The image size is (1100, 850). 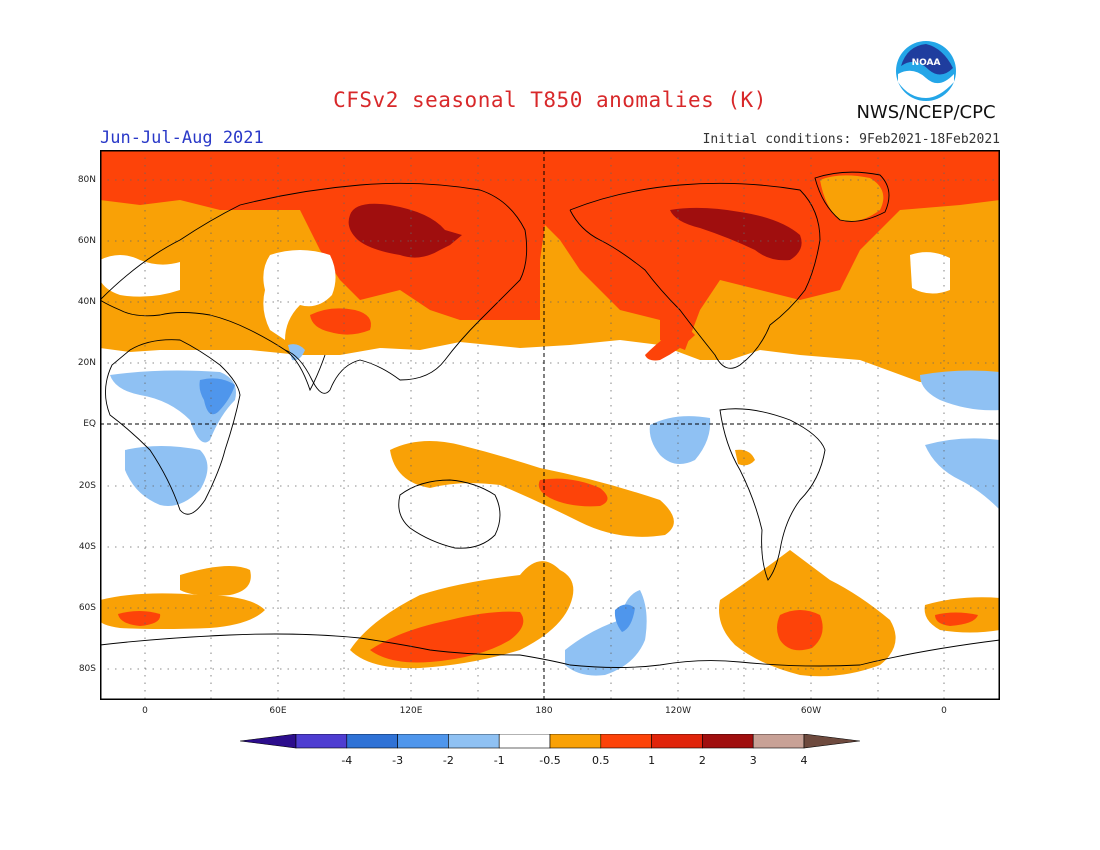 I want to click on noaa-logo: NOAA, so click(x=926, y=71).